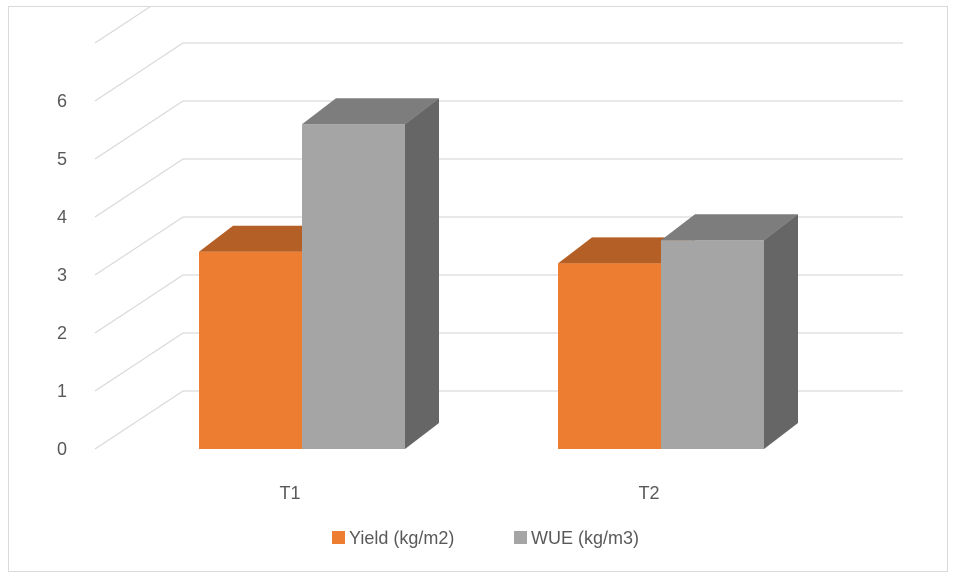 Image resolution: width=958 pixels, height=578 pixels. What do you see at coordinates (648, 493) in the screenshot?
I see `x-tick-label: T2` at bounding box center [648, 493].